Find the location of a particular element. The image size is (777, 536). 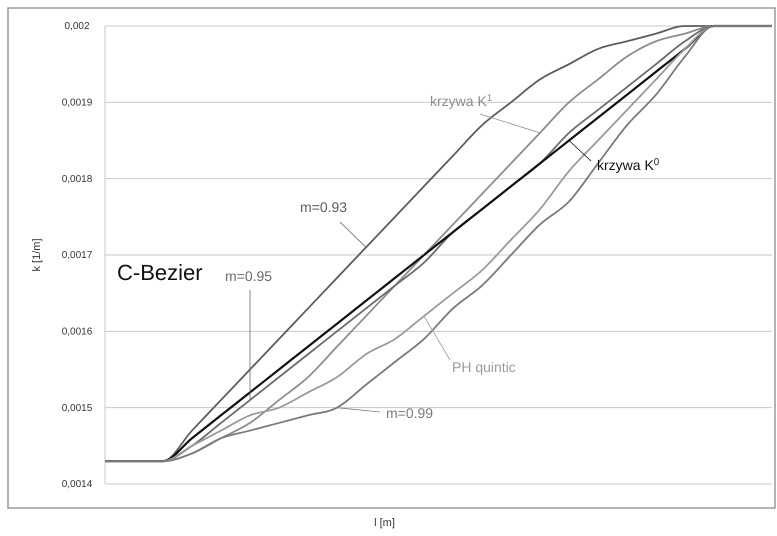

y-tick-label: 0,002 is located at coordinates (77, 26).